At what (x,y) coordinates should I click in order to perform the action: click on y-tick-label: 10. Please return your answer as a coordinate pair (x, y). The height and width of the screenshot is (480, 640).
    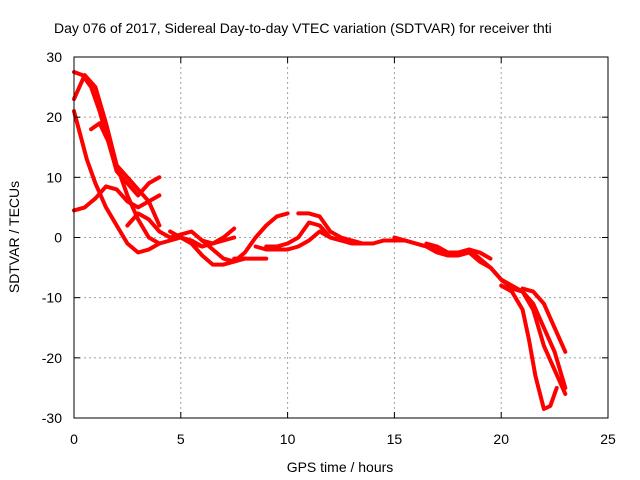
    Looking at the image, I should click on (54, 177).